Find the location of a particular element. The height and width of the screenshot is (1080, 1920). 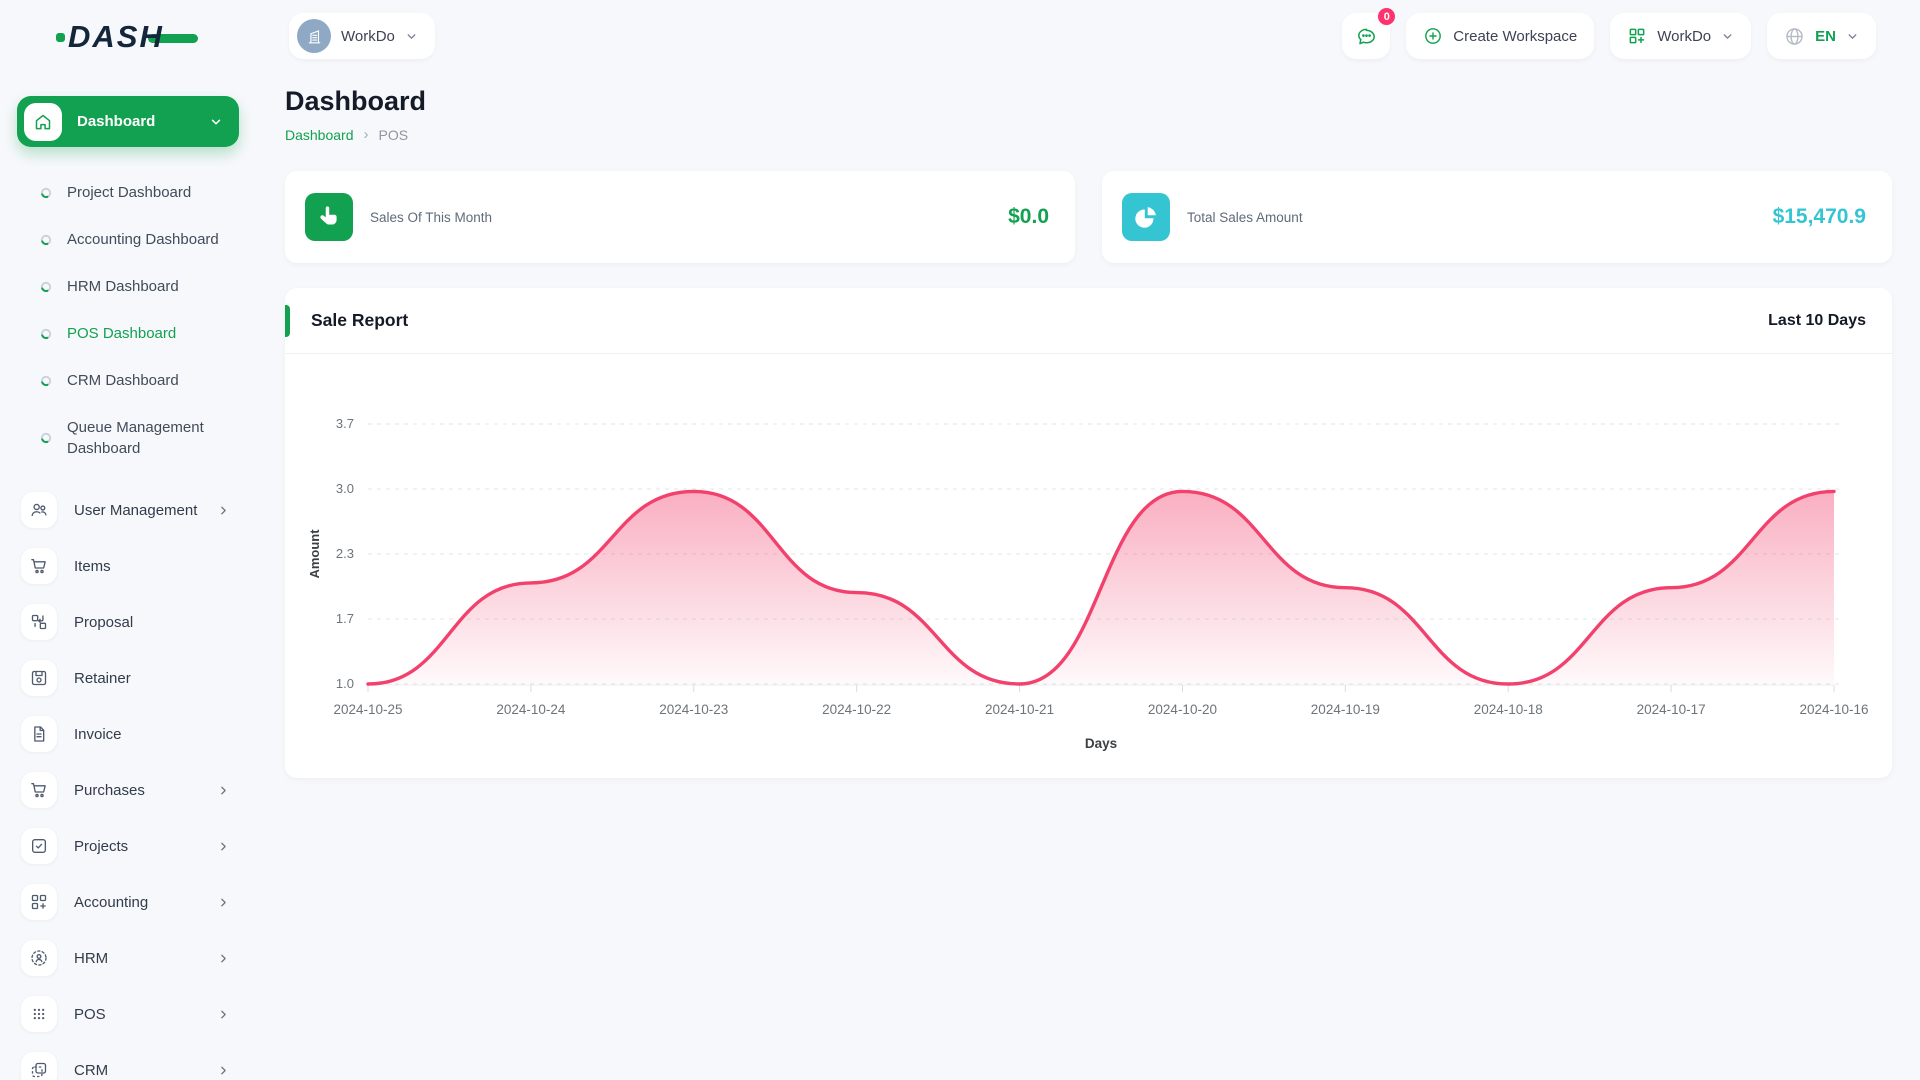

logo-dash-bar is located at coordinates (172, 38).